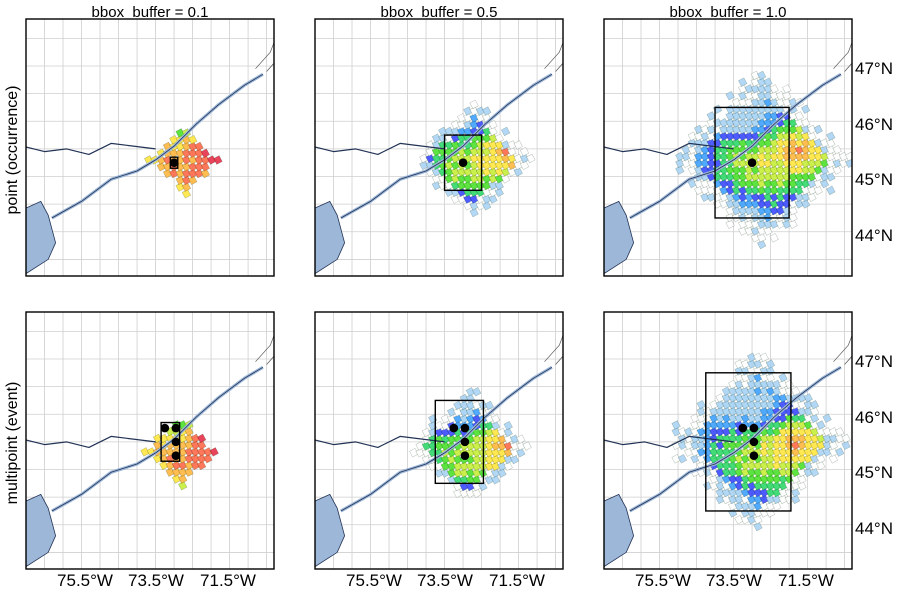 This screenshot has height=593, width=901. I want to click on land, so click(150, 440).